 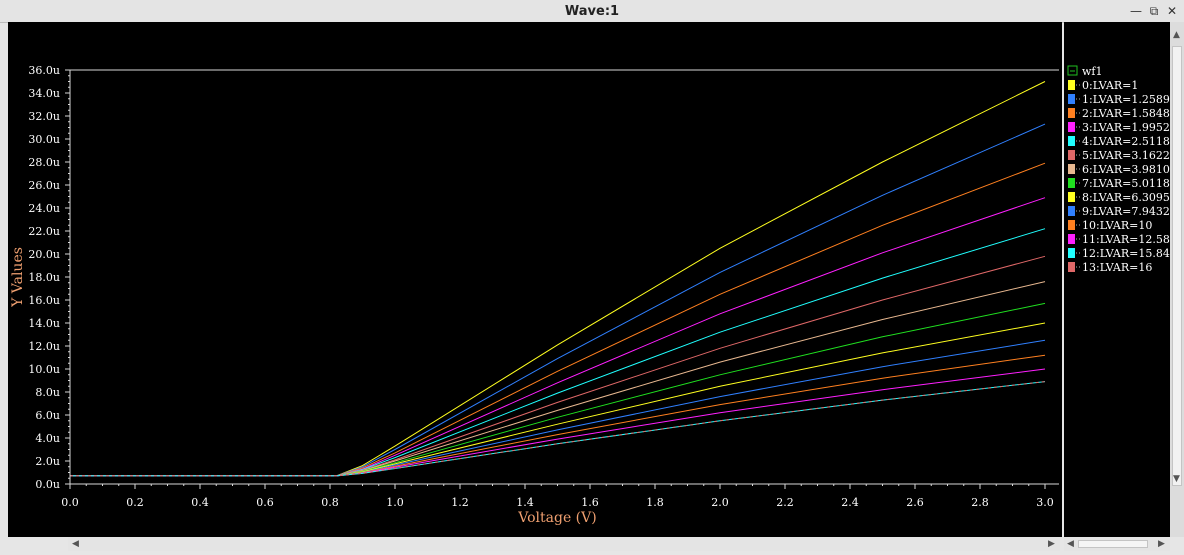 I want to click on x-tick-label: 1.4, so click(x=525, y=502).